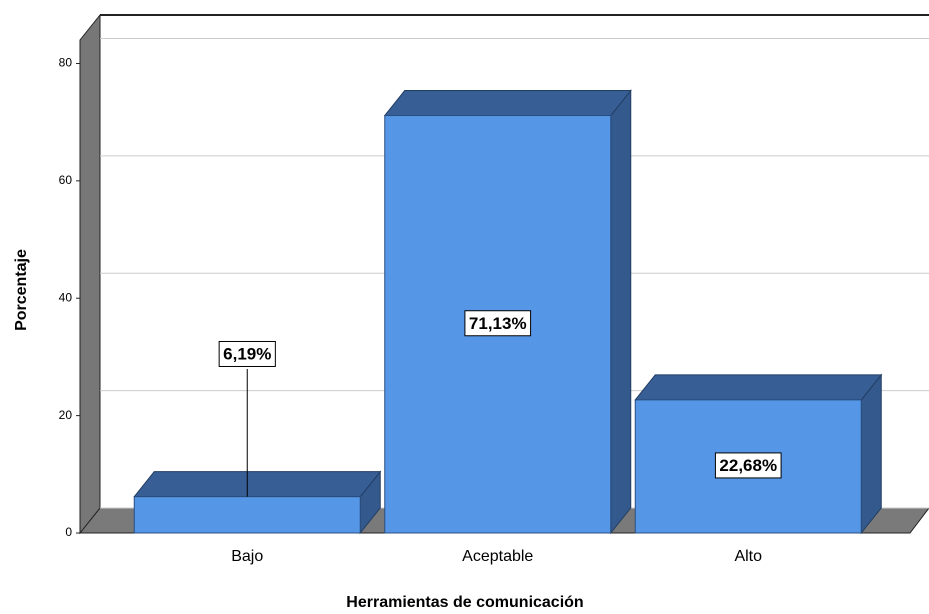  I want to click on value-label: 22,68%, so click(748, 465).